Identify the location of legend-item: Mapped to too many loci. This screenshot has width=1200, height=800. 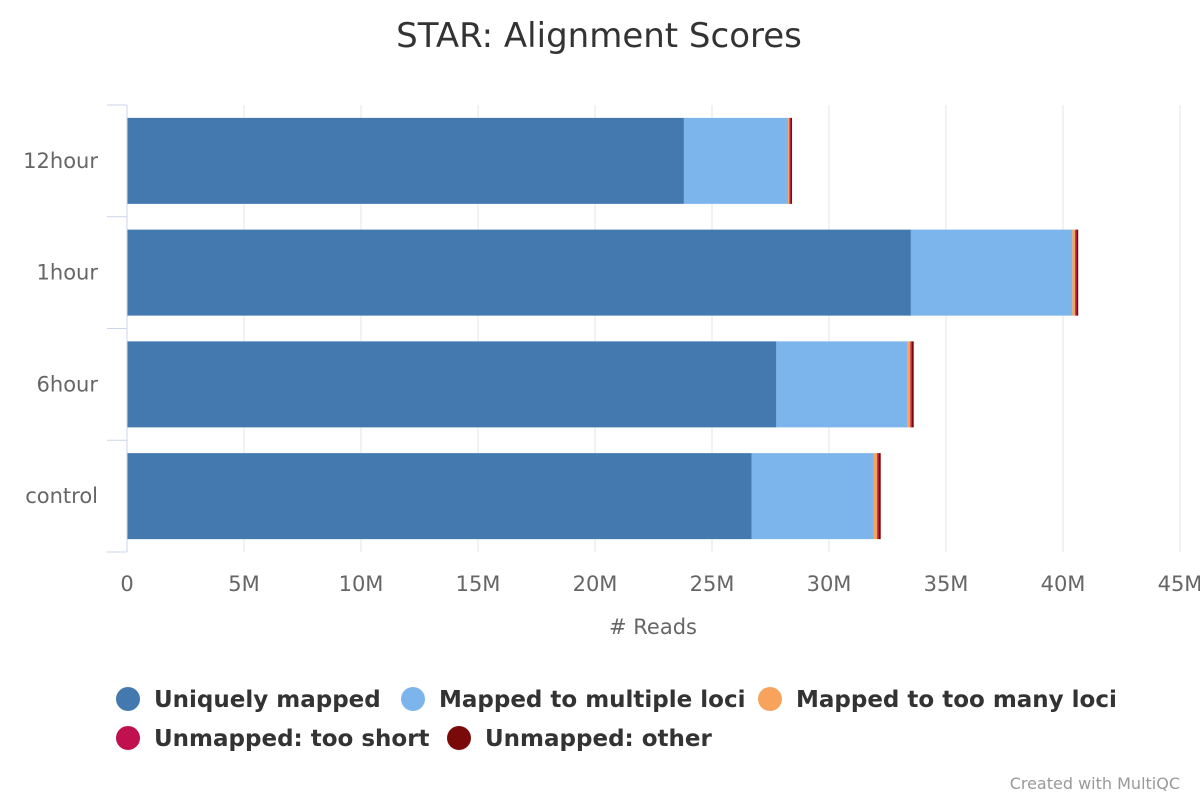
(937, 700).